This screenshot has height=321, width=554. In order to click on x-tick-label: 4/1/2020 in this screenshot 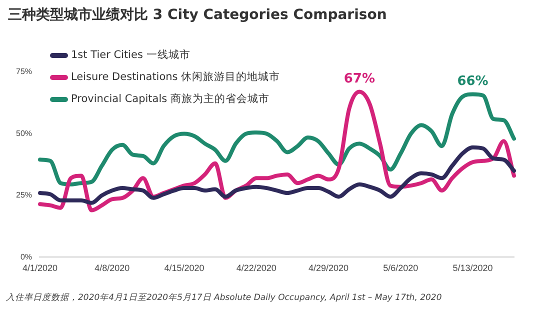, I will do `click(40, 268)`.